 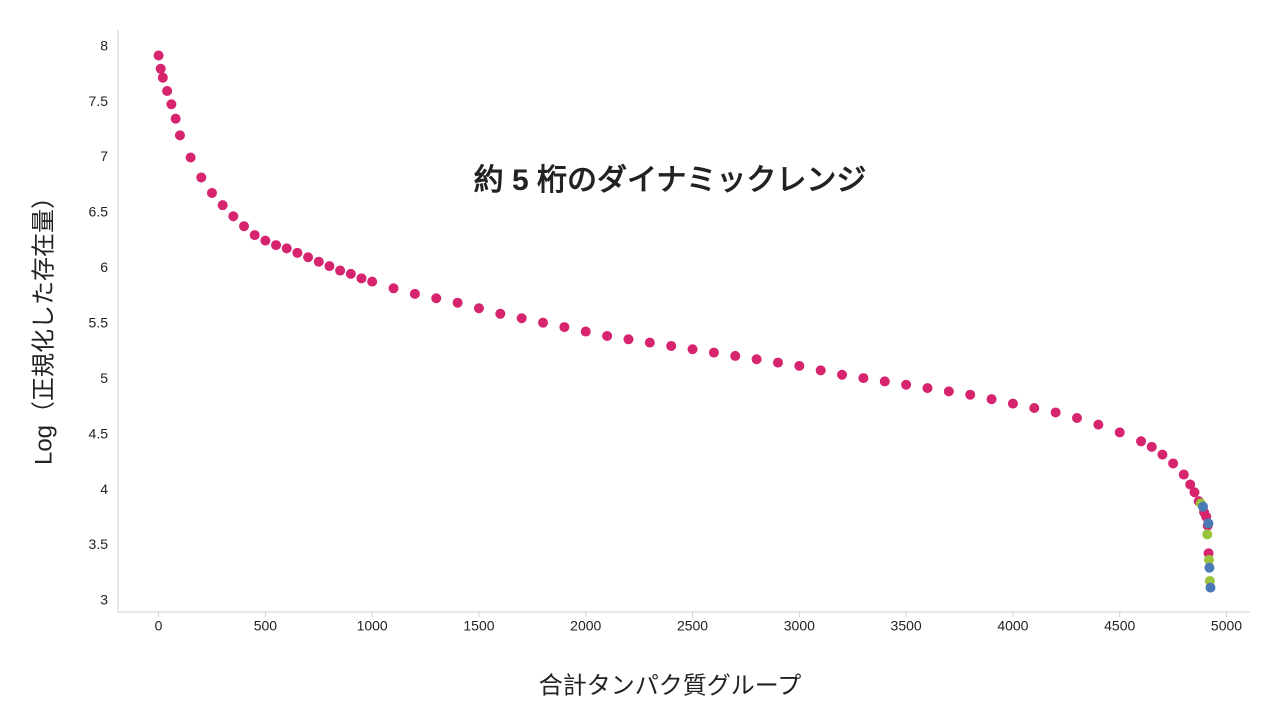 What do you see at coordinates (99, 212) in the screenshot?
I see `y-tick-label: 6.5` at bounding box center [99, 212].